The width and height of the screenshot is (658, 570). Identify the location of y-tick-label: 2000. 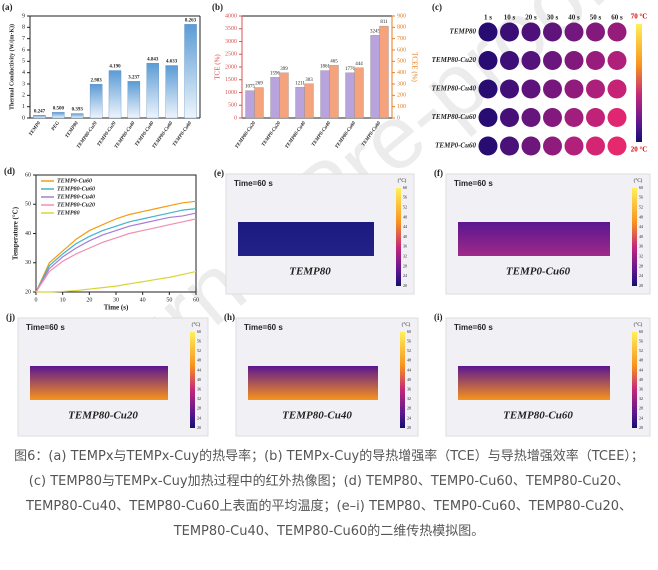
(231, 67).